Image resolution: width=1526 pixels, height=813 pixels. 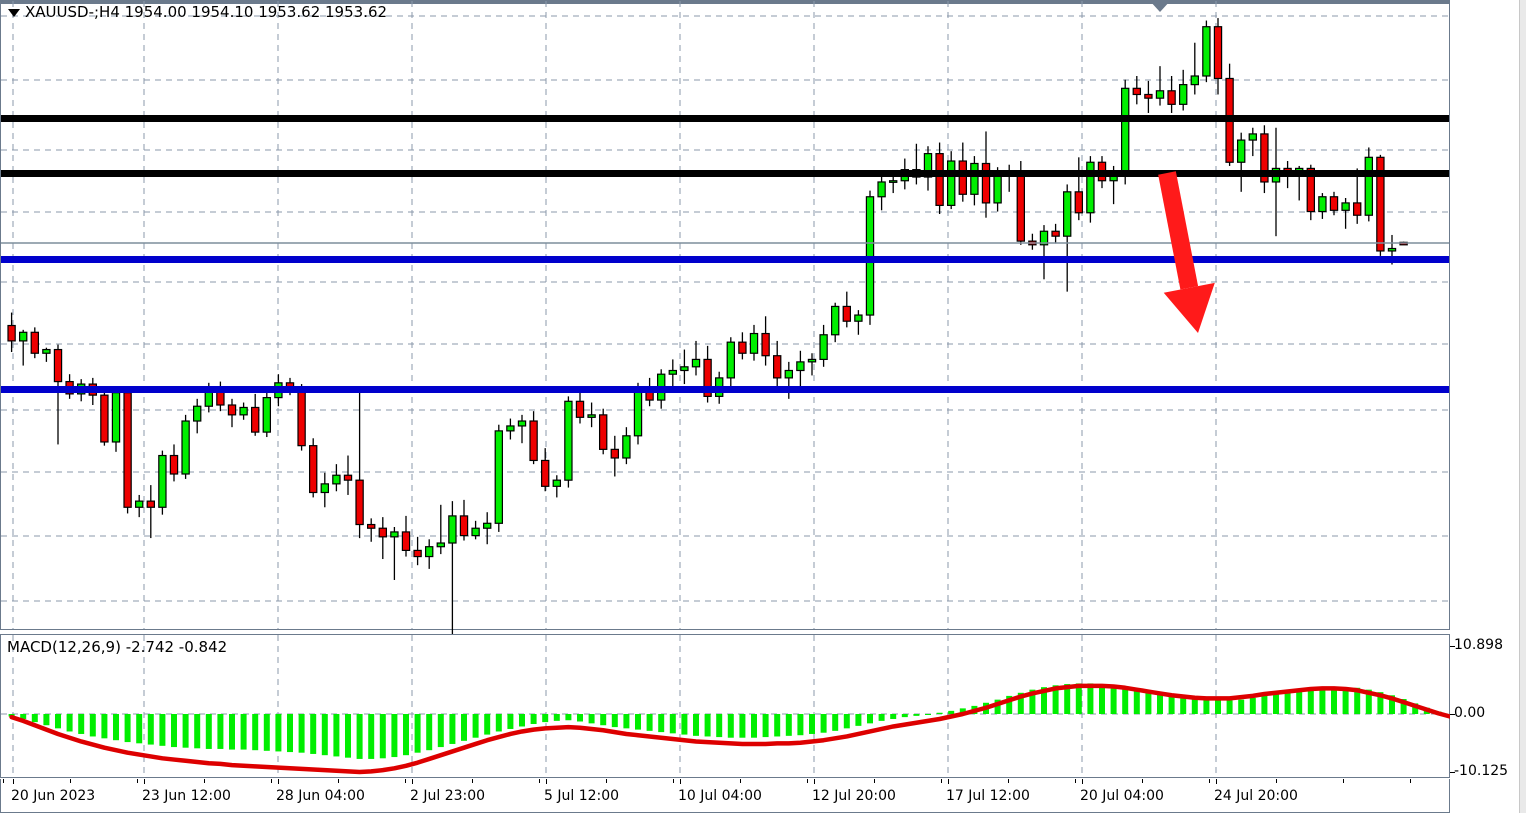 I want to click on crosshair-marker-icon, so click(x=1160, y=6).